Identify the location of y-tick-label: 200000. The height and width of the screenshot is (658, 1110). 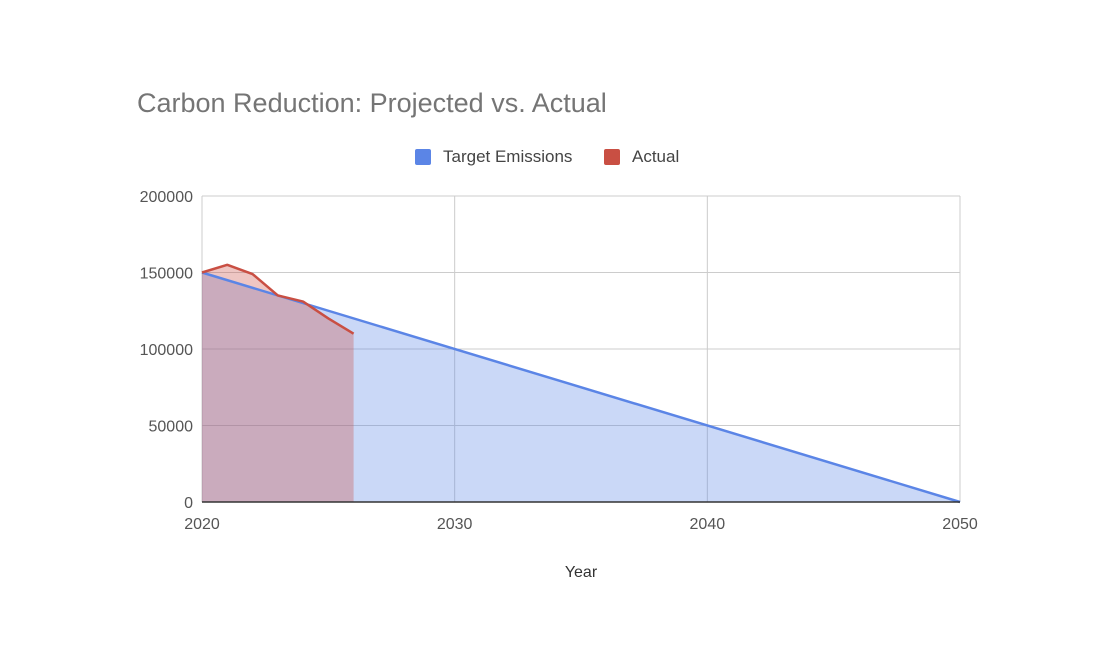
(166, 197).